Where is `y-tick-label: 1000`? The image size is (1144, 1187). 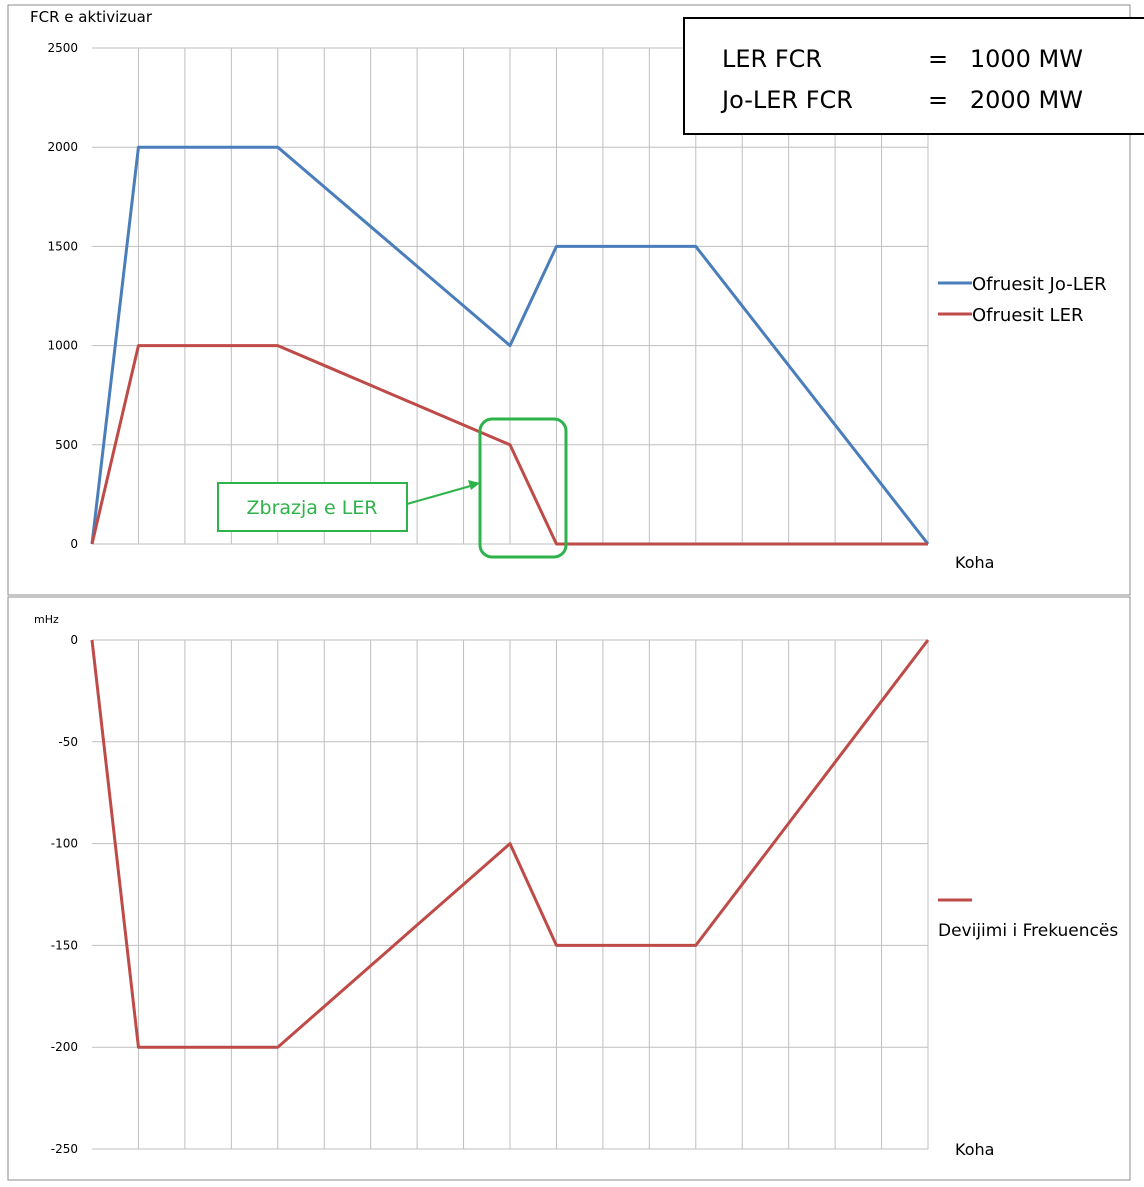
y-tick-label: 1000 is located at coordinates (62, 346).